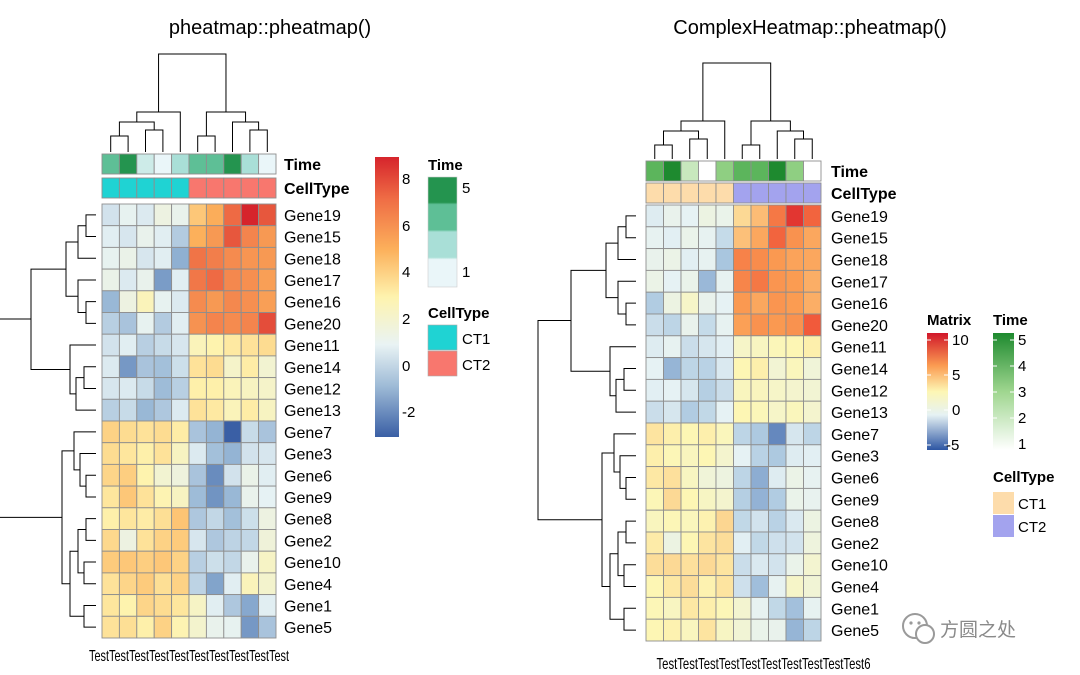 The image size is (1080, 675). Describe the element at coordinates (1022, 392) in the screenshot. I see `right-time-legend-label: 3` at that location.